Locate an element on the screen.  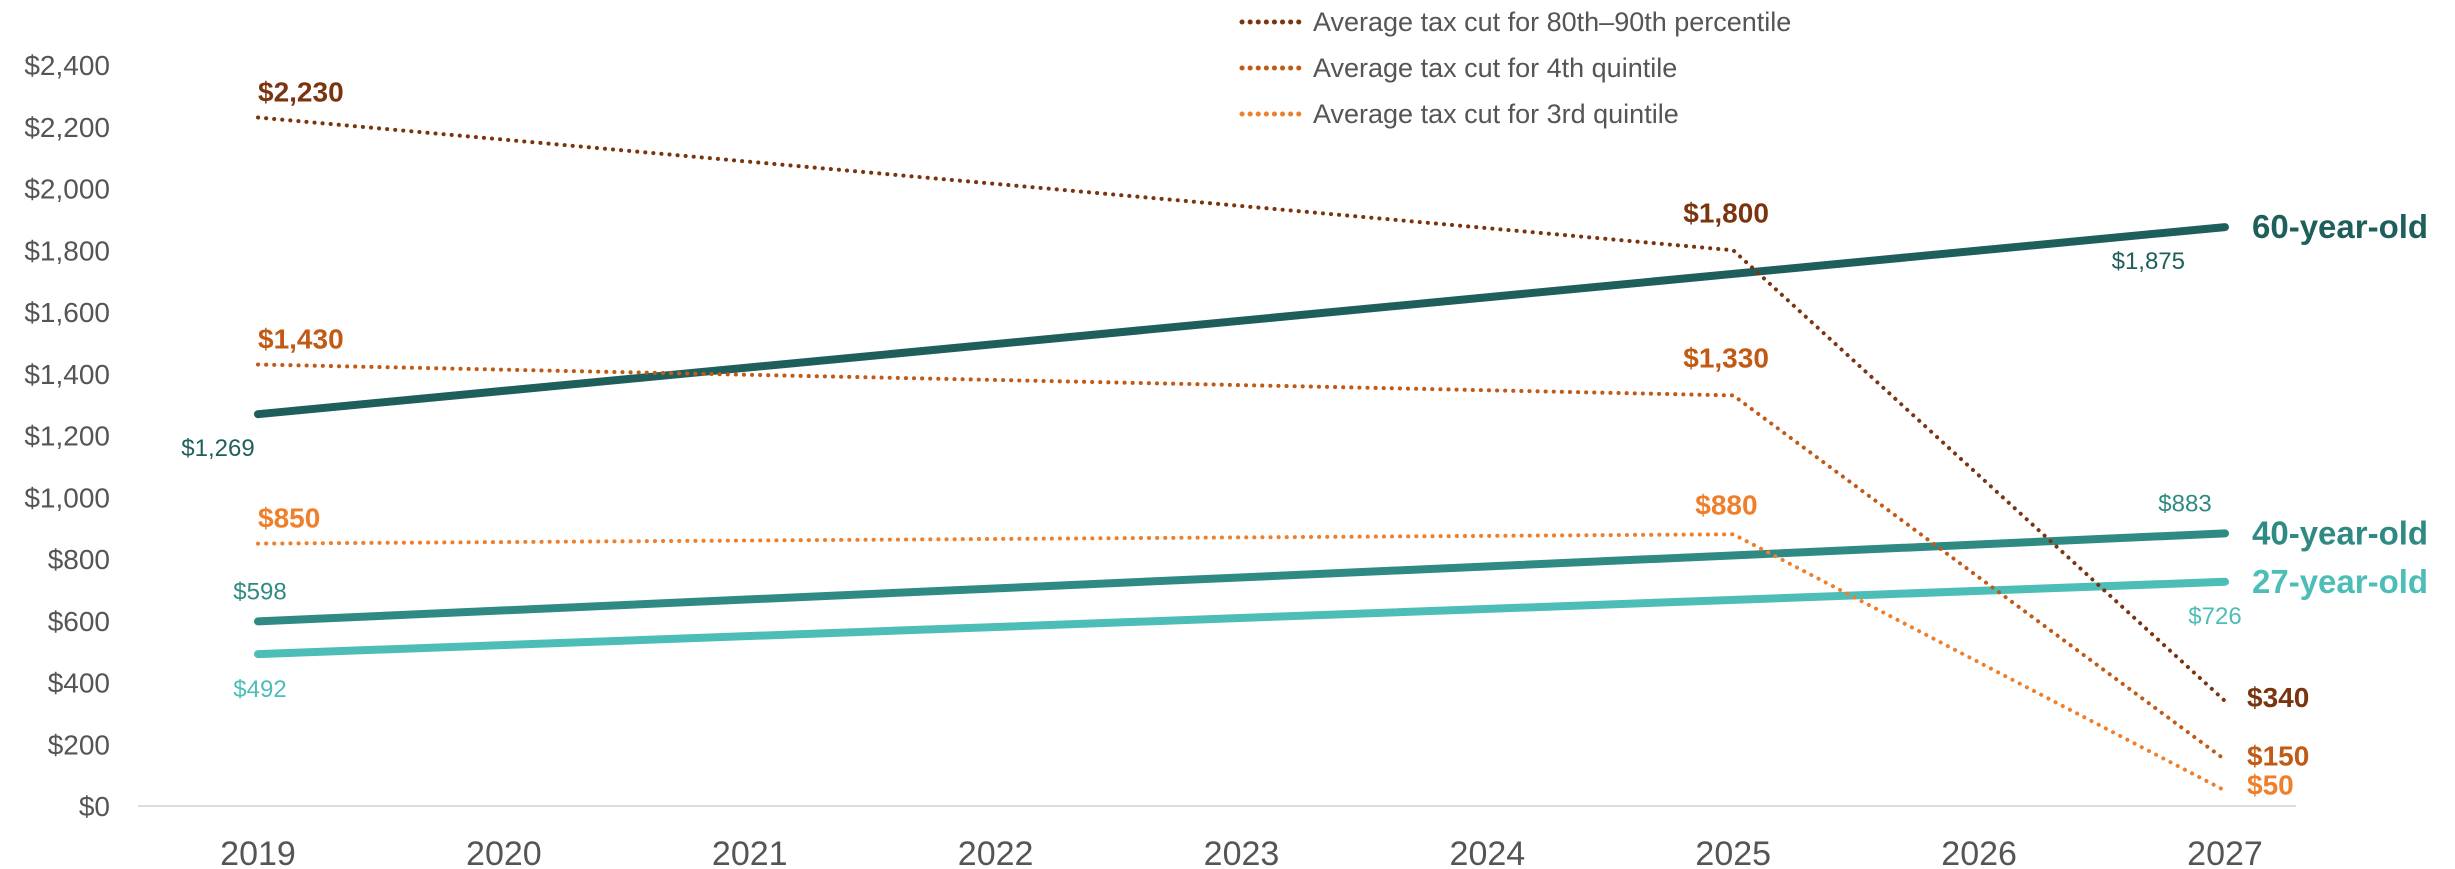
x-tick-label: 2023 is located at coordinates (1242, 852).